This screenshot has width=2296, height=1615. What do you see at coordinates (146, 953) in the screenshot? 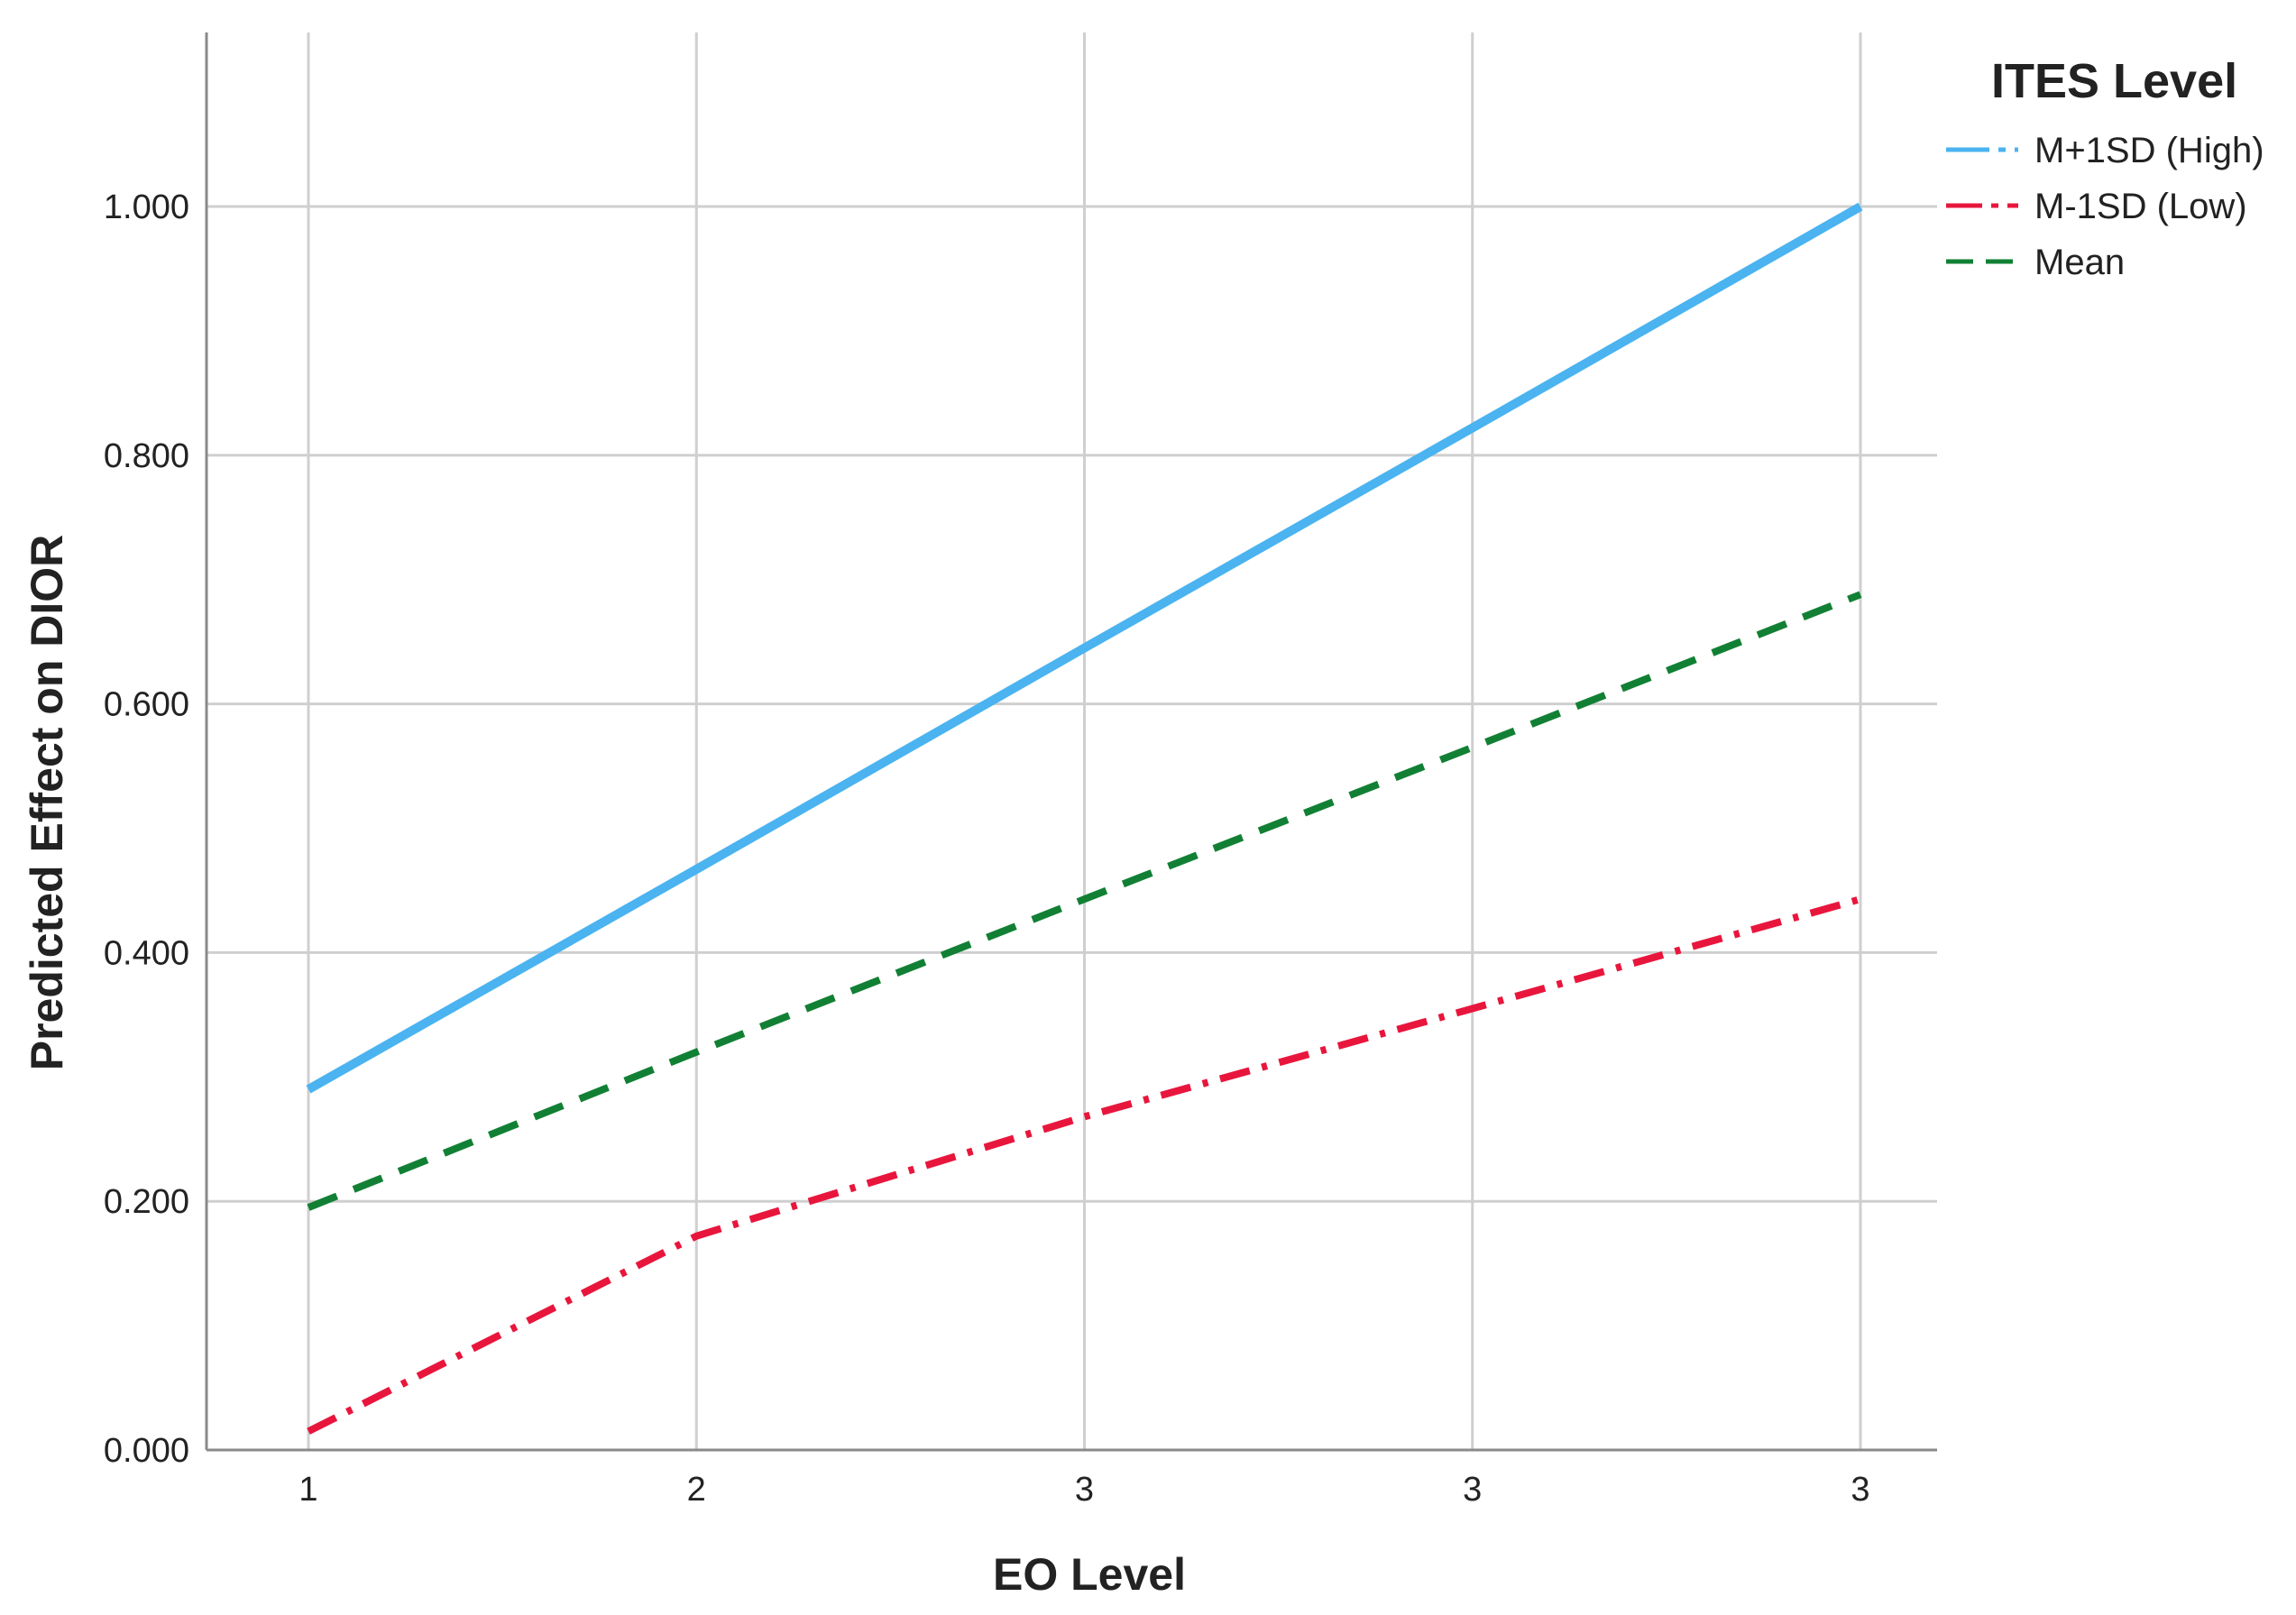
I see `y-tick-label: 0.400` at bounding box center [146, 953].